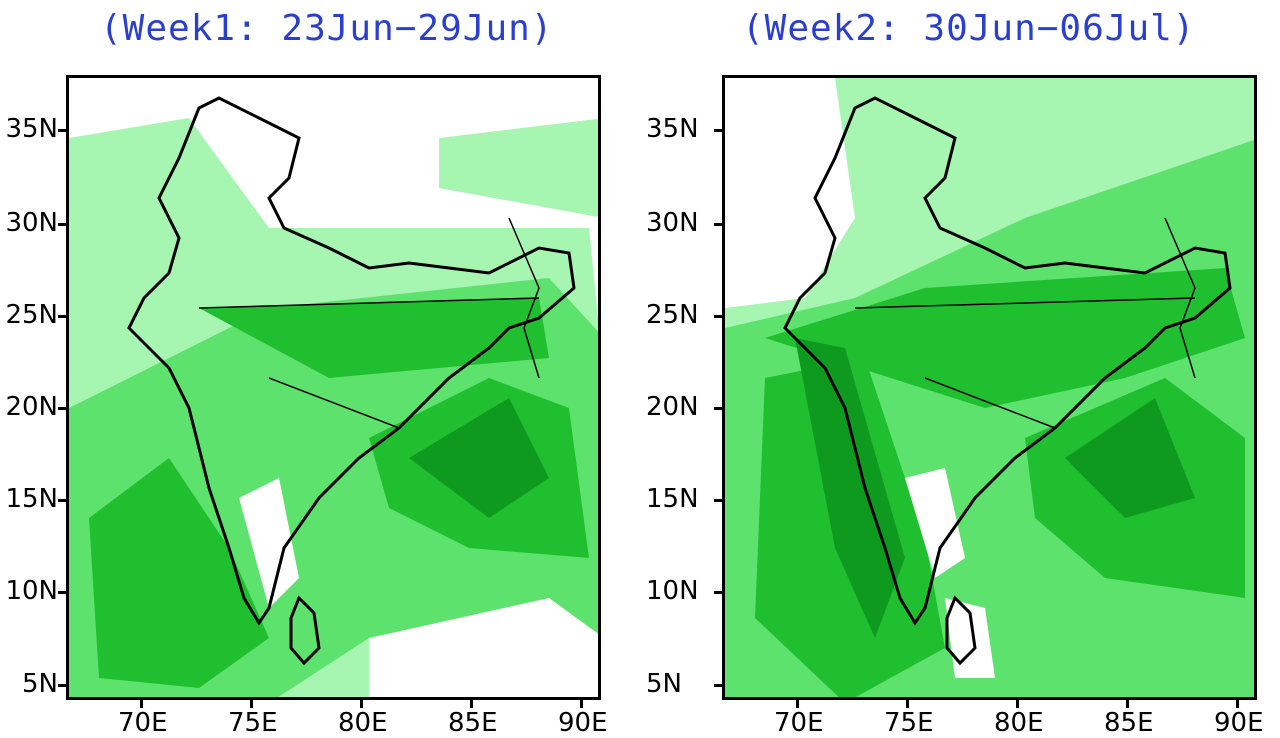 The image size is (1280, 738). What do you see at coordinates (969, 28) in the screenshot?
I see `panel-week2-title: (Week2: 30Jun−06Jul)` at bounding box center [969, 28].